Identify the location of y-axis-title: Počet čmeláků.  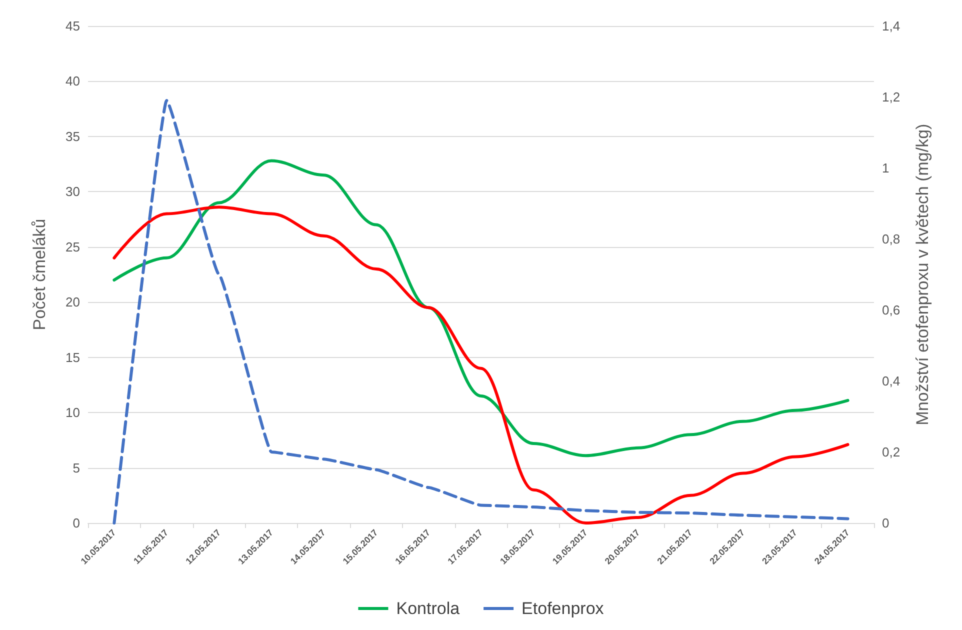
(39, 274).